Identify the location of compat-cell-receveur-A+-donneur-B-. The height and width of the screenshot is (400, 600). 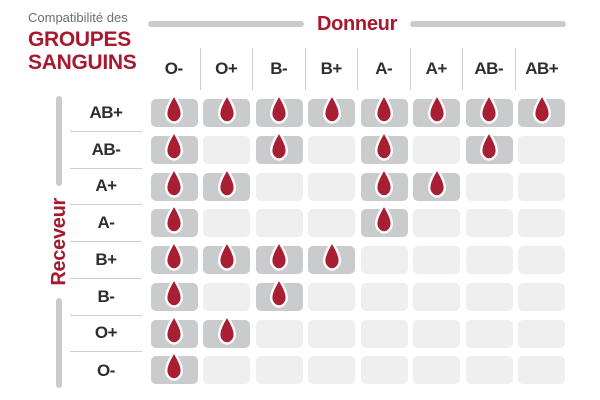
(279, 186).